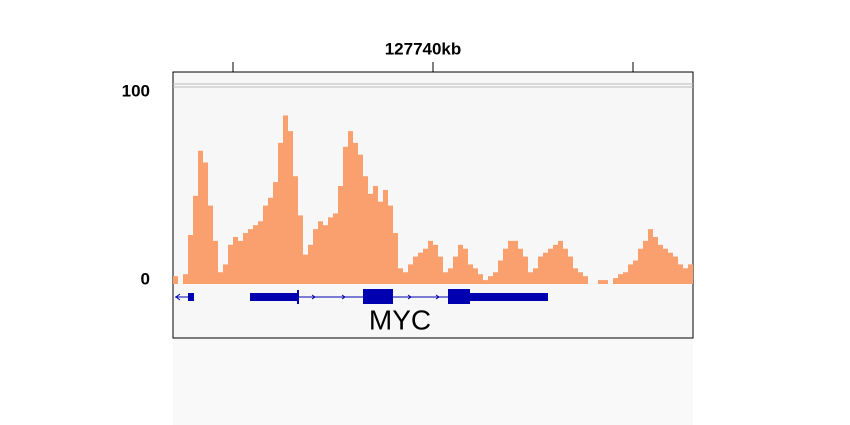  I want to click on empty-panel, so click(433, 381).